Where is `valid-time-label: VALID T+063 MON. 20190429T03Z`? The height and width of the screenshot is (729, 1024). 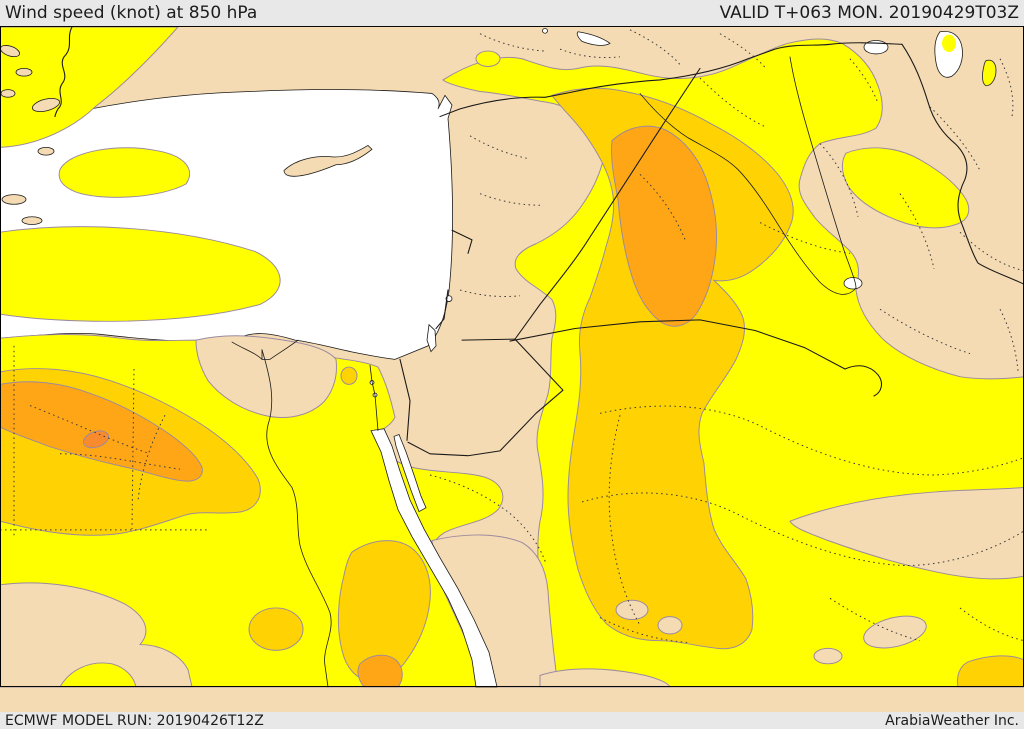 valid-time-label: VALID T+063 MON. 20190429T03Z is located at coordinates (869, 13).